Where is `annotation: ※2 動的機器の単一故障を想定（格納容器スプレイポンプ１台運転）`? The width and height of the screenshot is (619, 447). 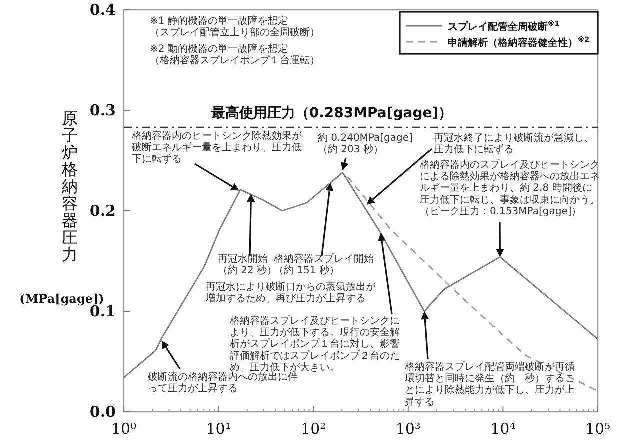 annotation: ※2 動的機器の単一故障を想定（格納容器スプレイポンプ１台運転） is located at coordinates (235, 55).